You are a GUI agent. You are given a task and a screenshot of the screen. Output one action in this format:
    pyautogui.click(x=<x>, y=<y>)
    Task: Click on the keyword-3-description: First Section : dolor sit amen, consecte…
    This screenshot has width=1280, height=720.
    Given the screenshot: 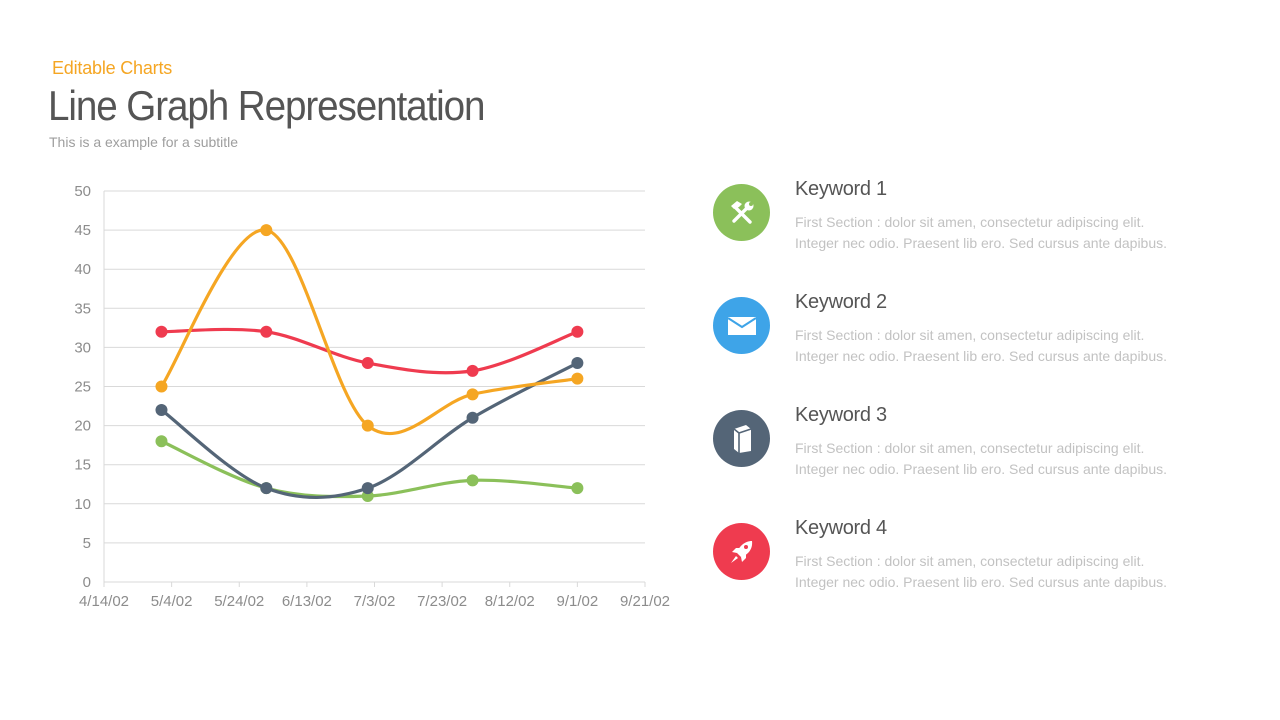 What is the action you would take?
    pyautogui.click(x=1015, y=459)
    